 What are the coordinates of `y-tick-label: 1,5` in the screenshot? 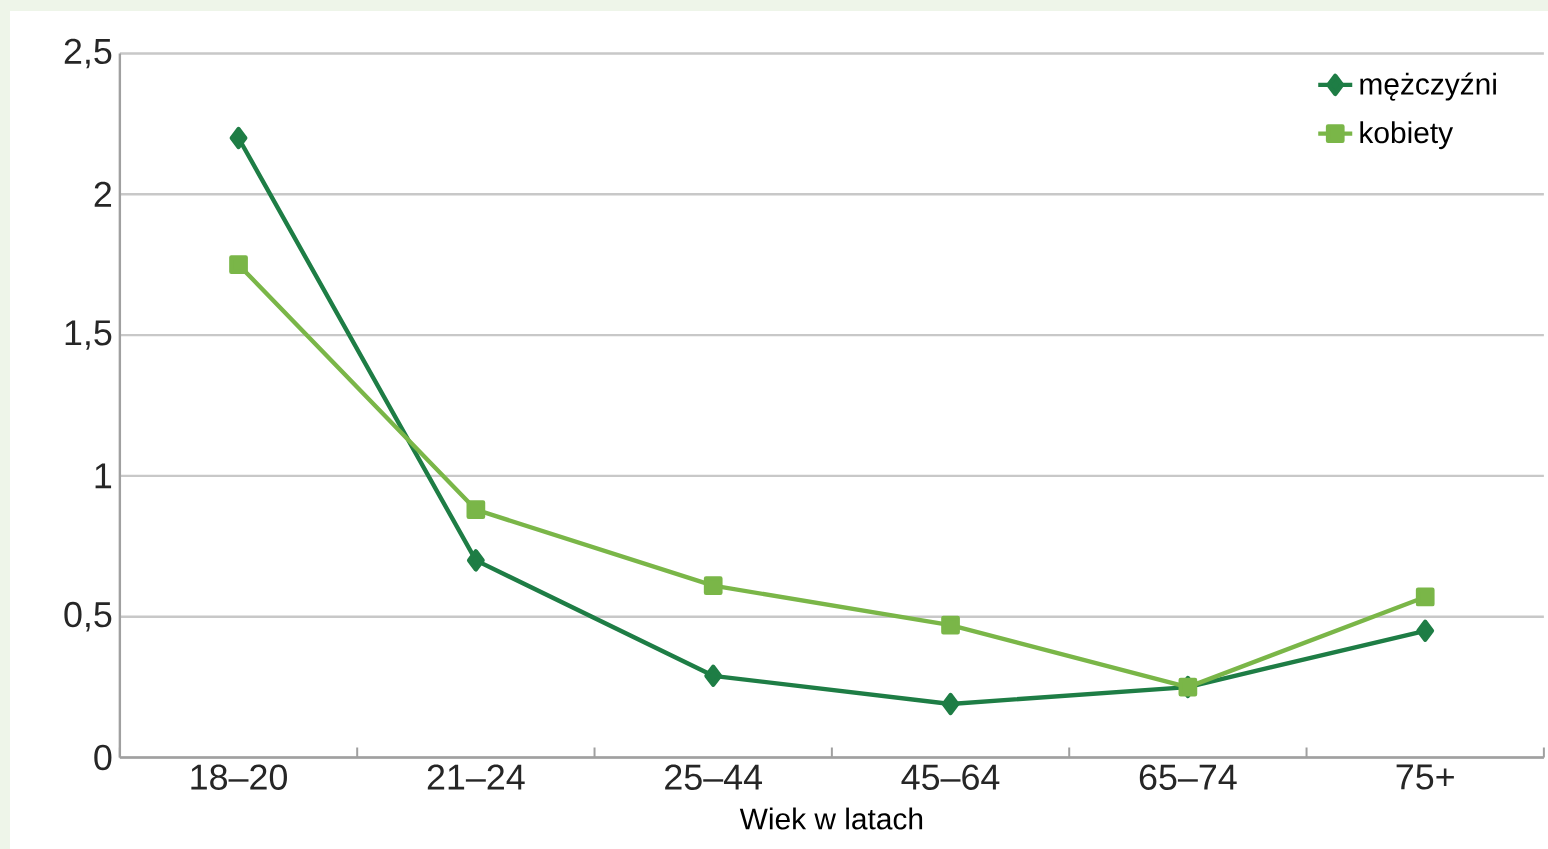 It's located at (88, 335).